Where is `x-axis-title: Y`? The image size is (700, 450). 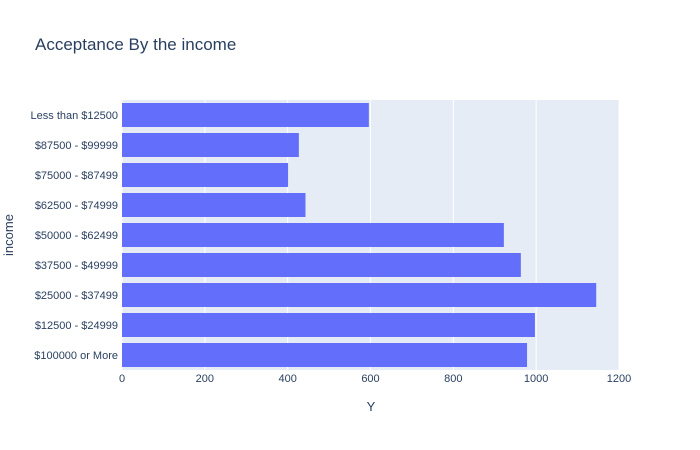 x-axis-title: Y is located at coordinates (371, 406).